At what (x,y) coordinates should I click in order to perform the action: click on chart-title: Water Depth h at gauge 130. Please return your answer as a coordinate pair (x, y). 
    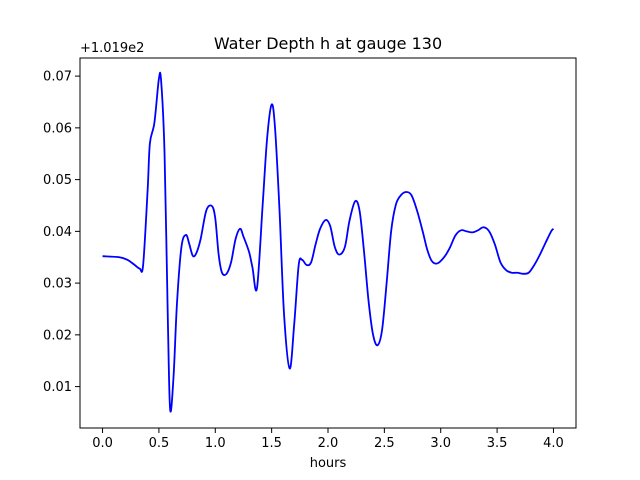
    Looking at the image, I should click on (328, 43).